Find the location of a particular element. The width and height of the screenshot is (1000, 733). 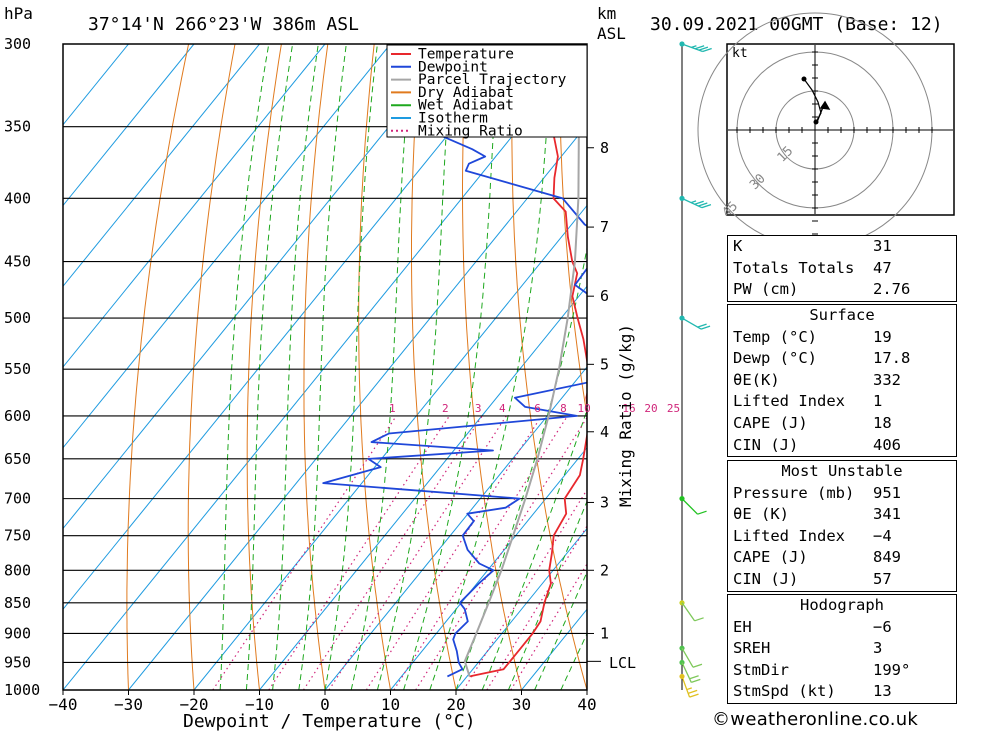

mixing-ratio-label: 8 is located at coordinates (563, 408).